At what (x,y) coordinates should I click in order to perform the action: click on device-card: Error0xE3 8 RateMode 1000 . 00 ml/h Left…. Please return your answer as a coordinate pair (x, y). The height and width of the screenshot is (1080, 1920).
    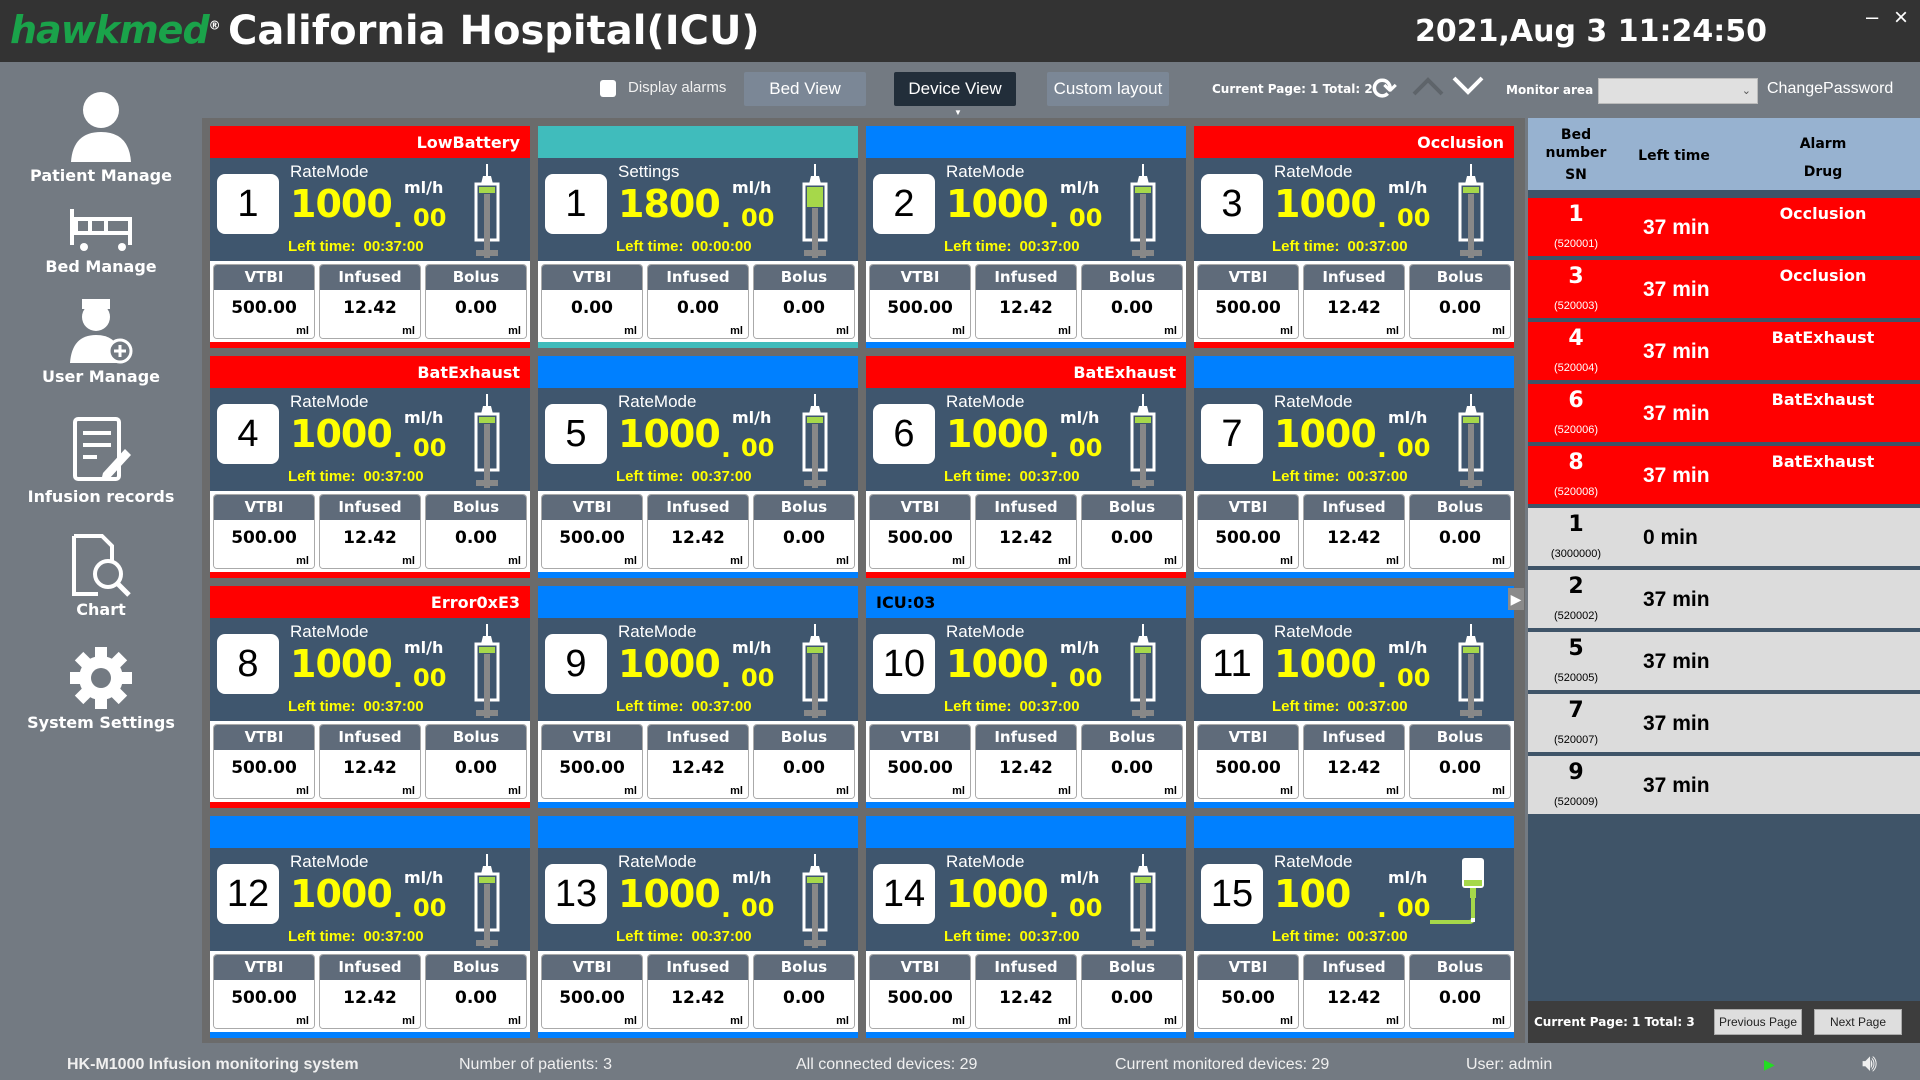
    Looking at the image, I should click on (370, 697).